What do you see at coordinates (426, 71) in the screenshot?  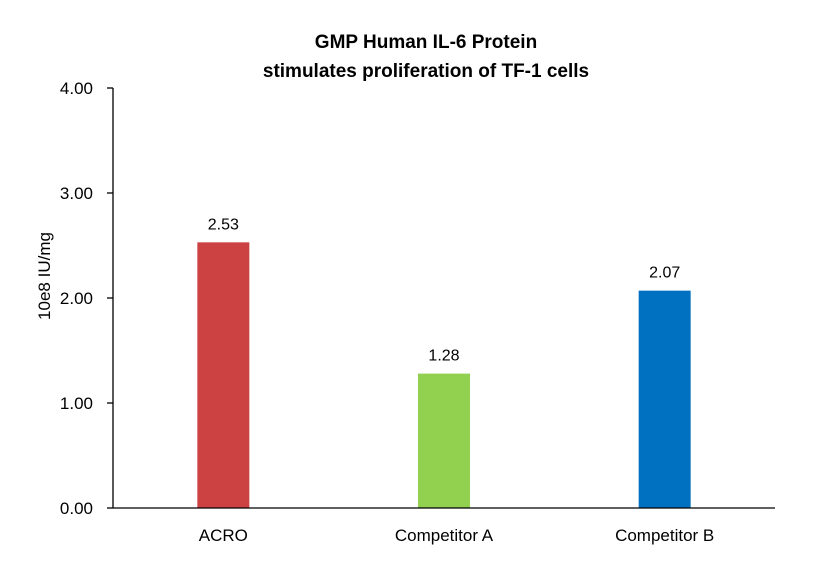 I see `chart-subtitle: stimulates proliferation of TF-1 cells` at bounding box center [426, 71].